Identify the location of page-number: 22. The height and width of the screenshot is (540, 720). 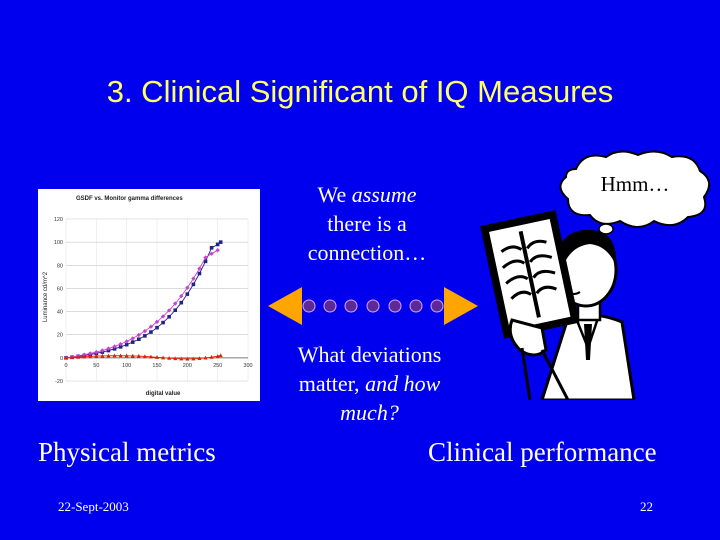
(646, 506).